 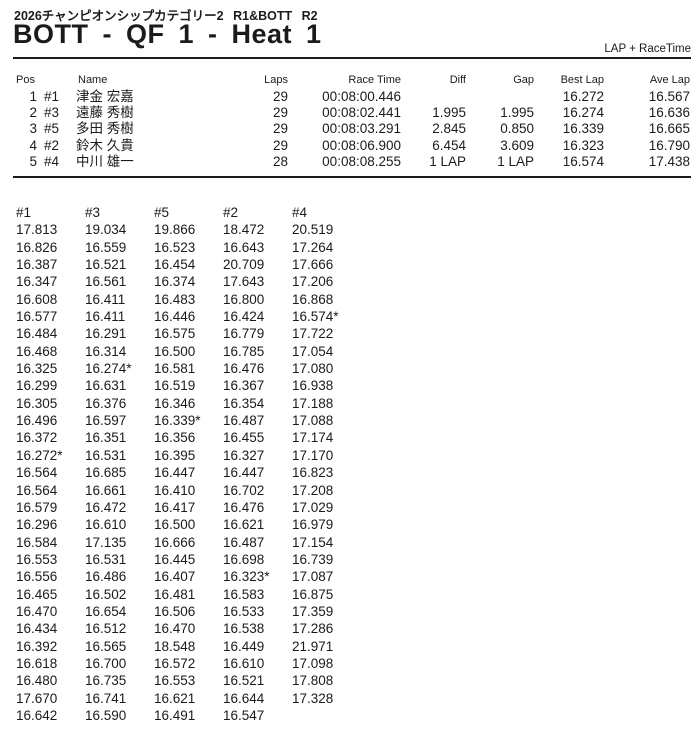 I want to click on lap-time: 16.480, so click(x=37, y=681).